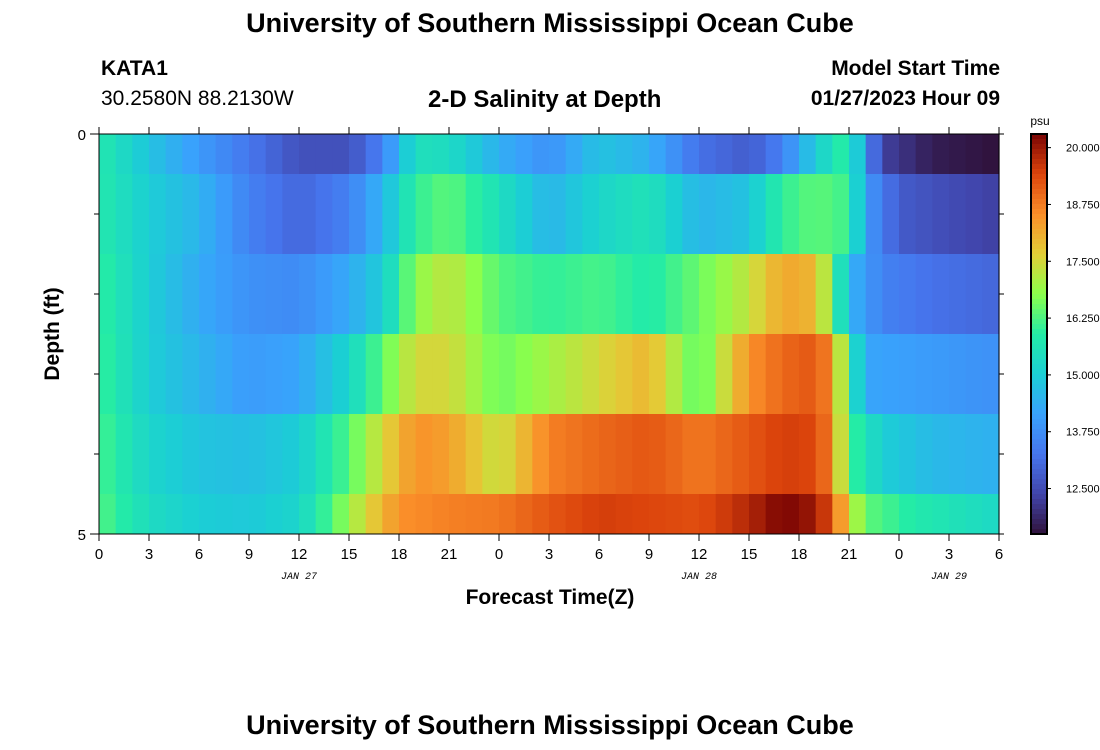 This screenshot has width=1100, height=750. What do you see at coordinates (849, 554) in the screenshot?
I see `x-tick-label: 21` at bounding box center [849, 554].